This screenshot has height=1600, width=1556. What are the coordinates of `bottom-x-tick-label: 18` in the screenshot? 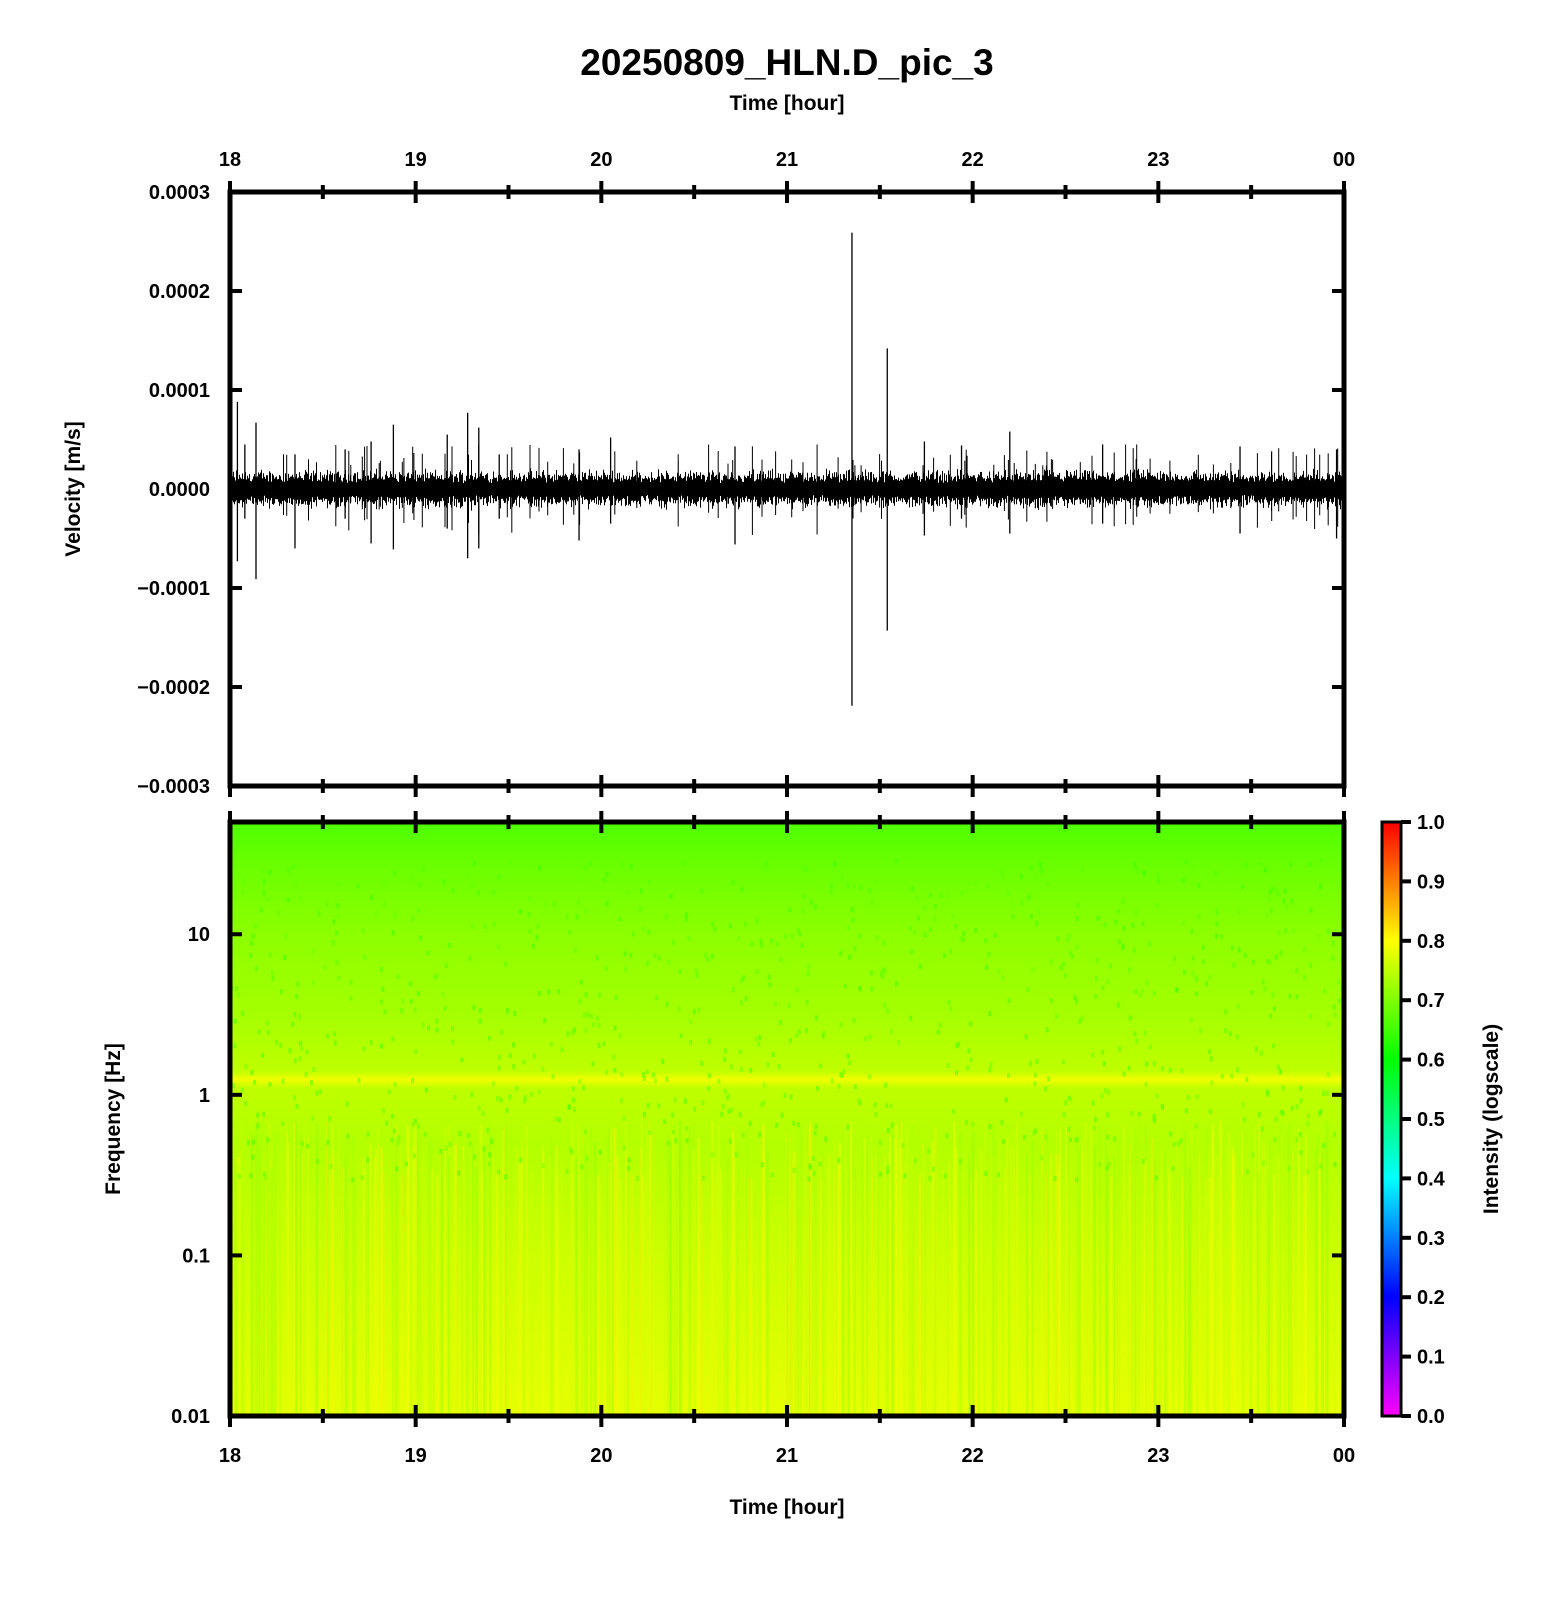 It's located at (230, 1456).